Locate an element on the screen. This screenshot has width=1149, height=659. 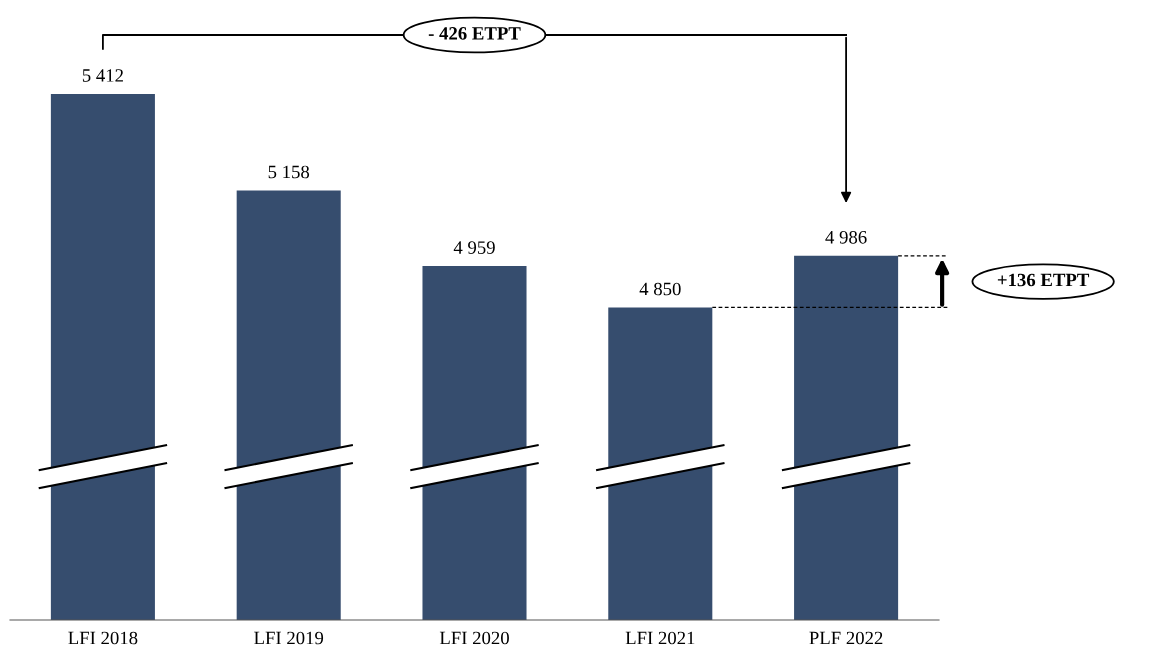
x-tick-label: LFI 2020 is located at coordinates (474, 638).